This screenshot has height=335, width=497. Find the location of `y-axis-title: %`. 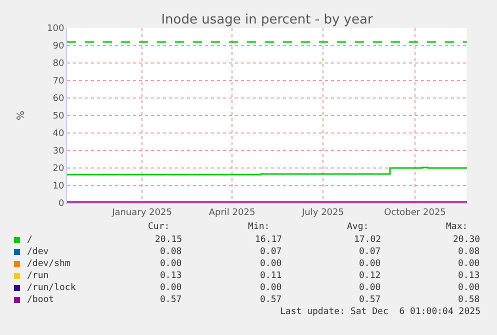

y-axis-title: % is located at coordinates (22, 115).